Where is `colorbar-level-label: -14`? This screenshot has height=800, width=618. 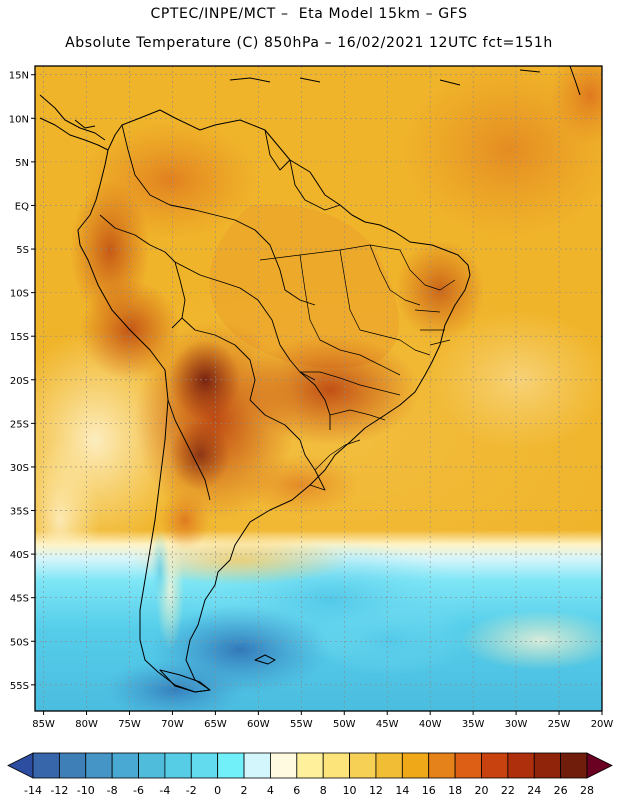 colorbar-level-label: -14 is located at coordinates (33, 790).